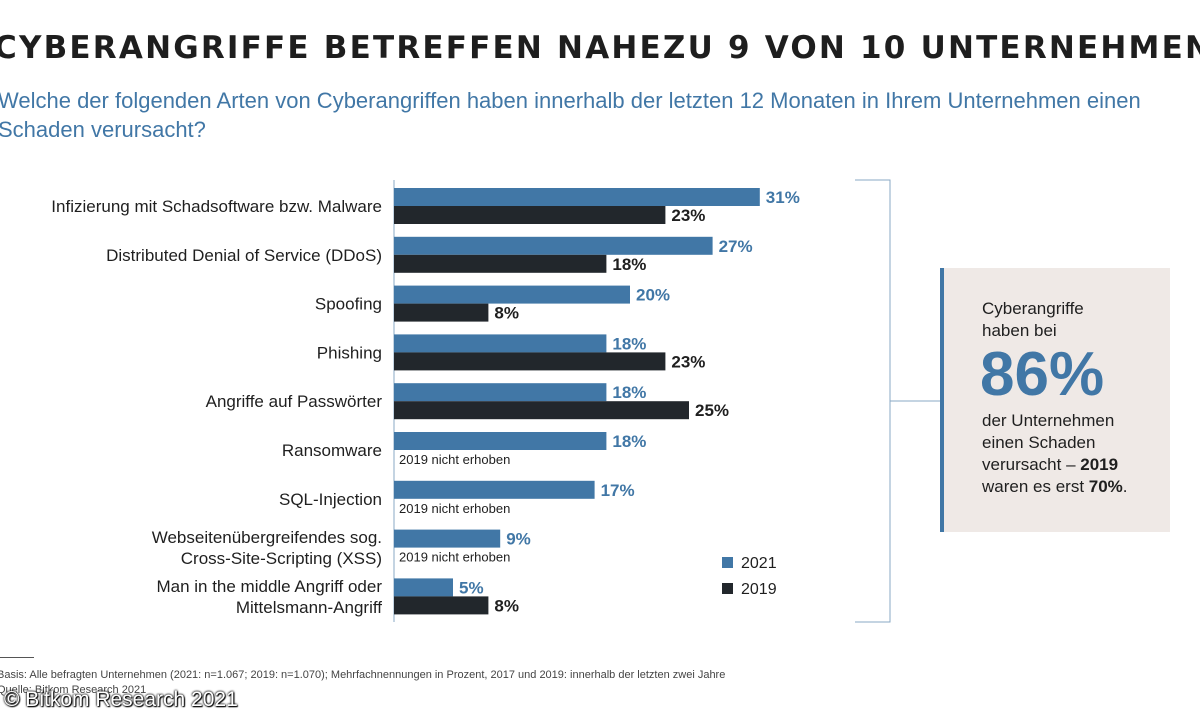  Describe the element at coordinates (1048, 420) in the screenshot. I see `callout-line-3: der Unternehmen` at that location.